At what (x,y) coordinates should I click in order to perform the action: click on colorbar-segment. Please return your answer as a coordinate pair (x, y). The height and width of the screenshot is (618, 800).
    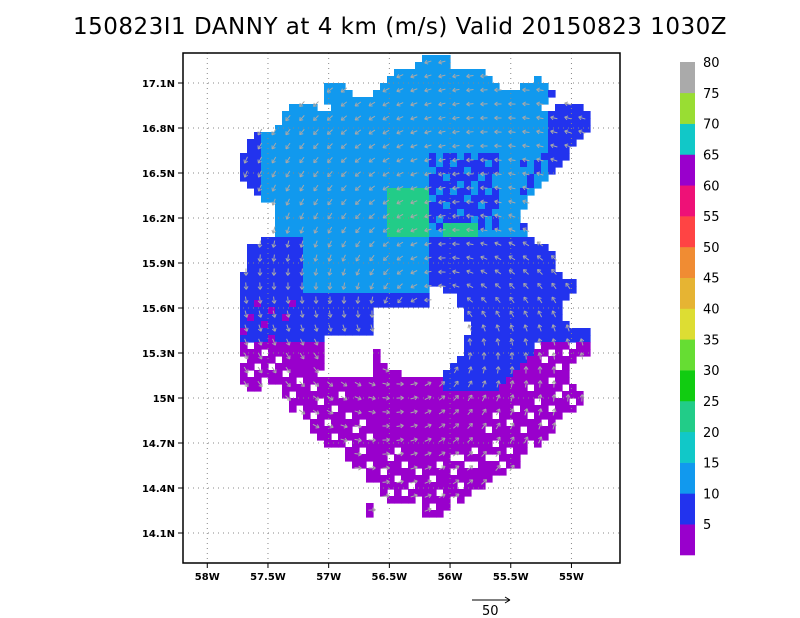
    Looking at the image, I should click on (687, 262).